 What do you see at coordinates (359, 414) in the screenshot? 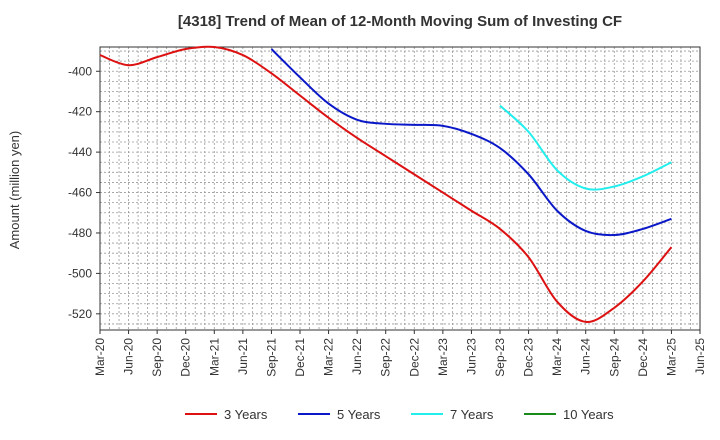
I see `legend-label-5-years: 5 Years` at bounding box center [359, 414].